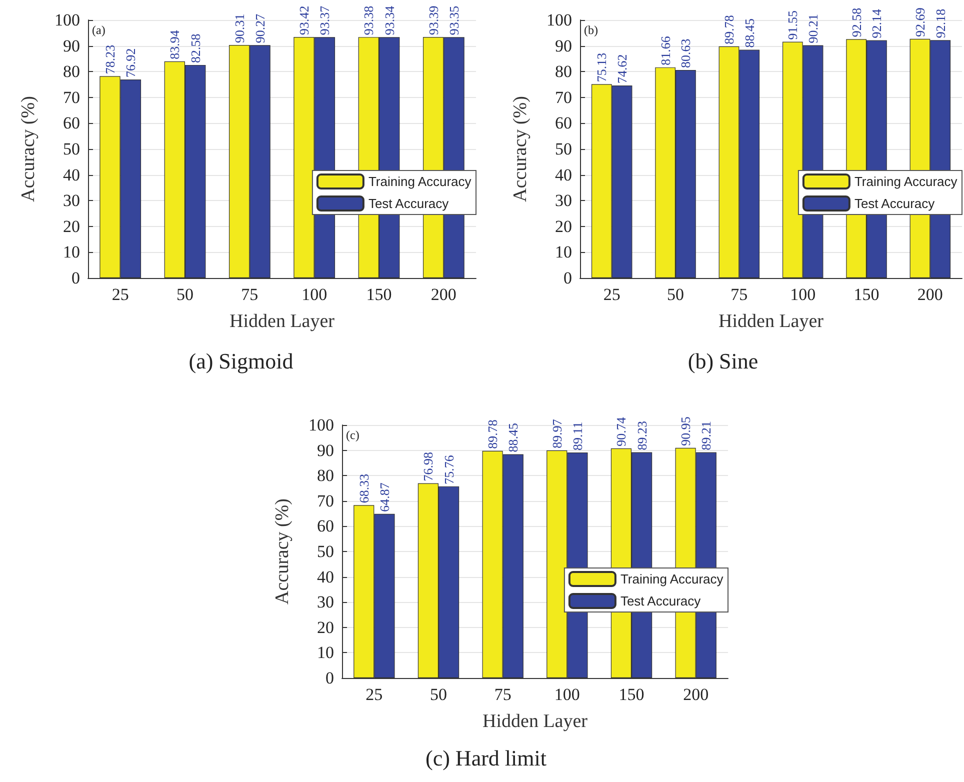  What do you see at coordinates (723, 361) in the screenshot?
I see `text: (b) Sine` at bounding box center [723, 361].